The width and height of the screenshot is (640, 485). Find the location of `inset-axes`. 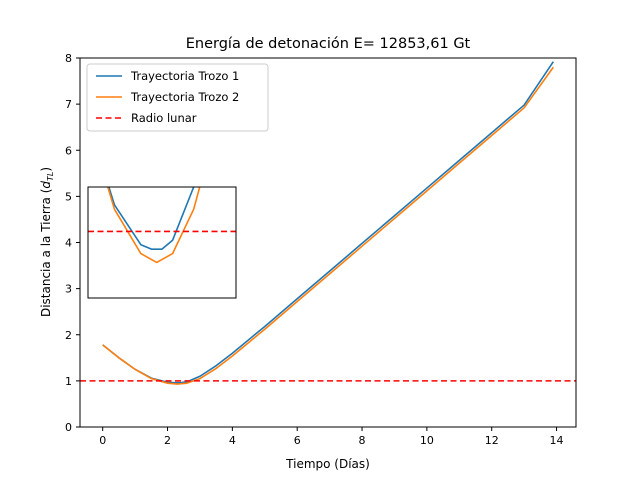

inset-axes is located at coordinates (162, 242).